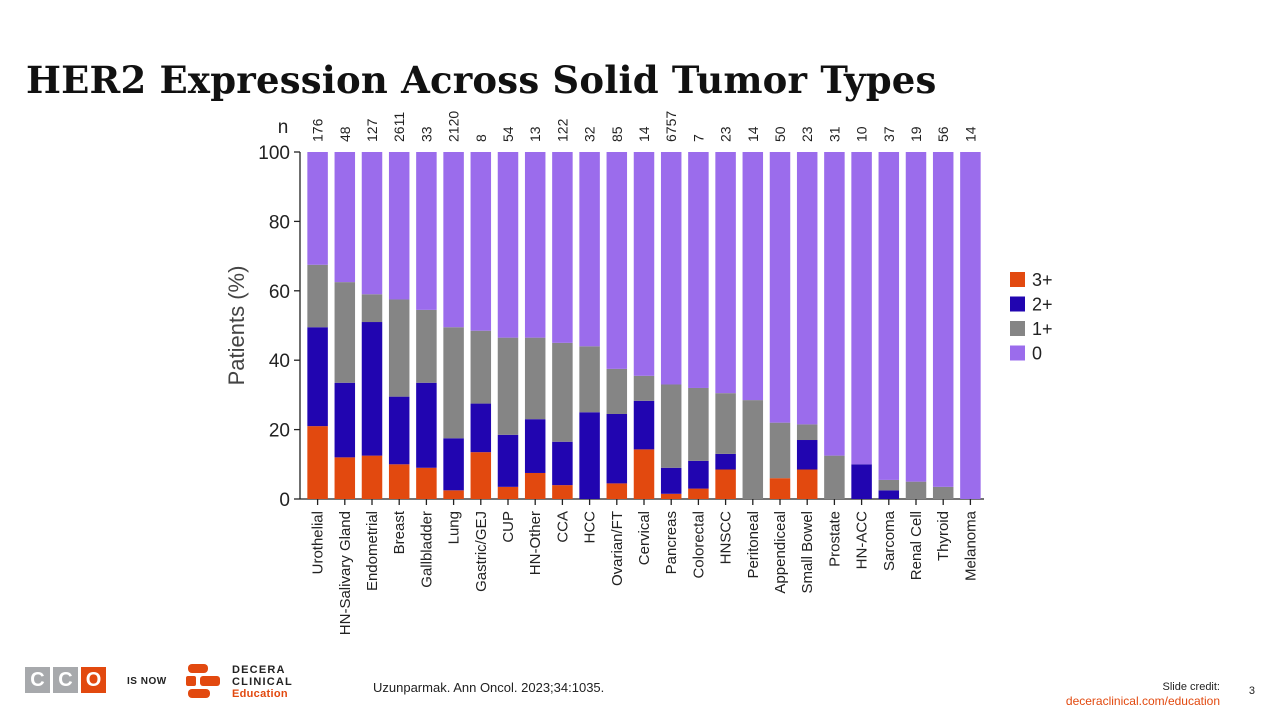 This screenshot has width=1280, height=720. Describe the element at coordinates (203, 681) in the screenshot. I see `decera-logo-icon` at that location.